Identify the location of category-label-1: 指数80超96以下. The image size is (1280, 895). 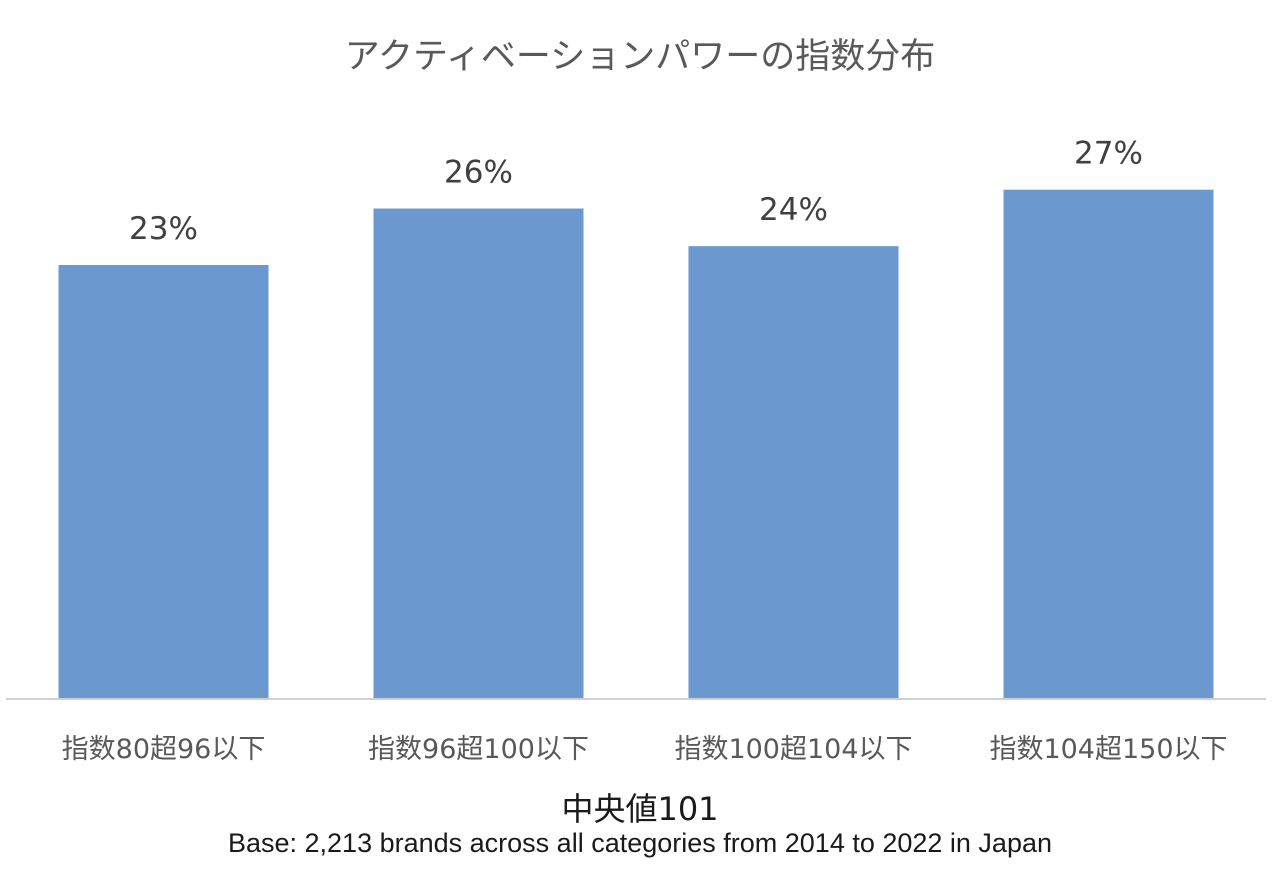
(164, 749).